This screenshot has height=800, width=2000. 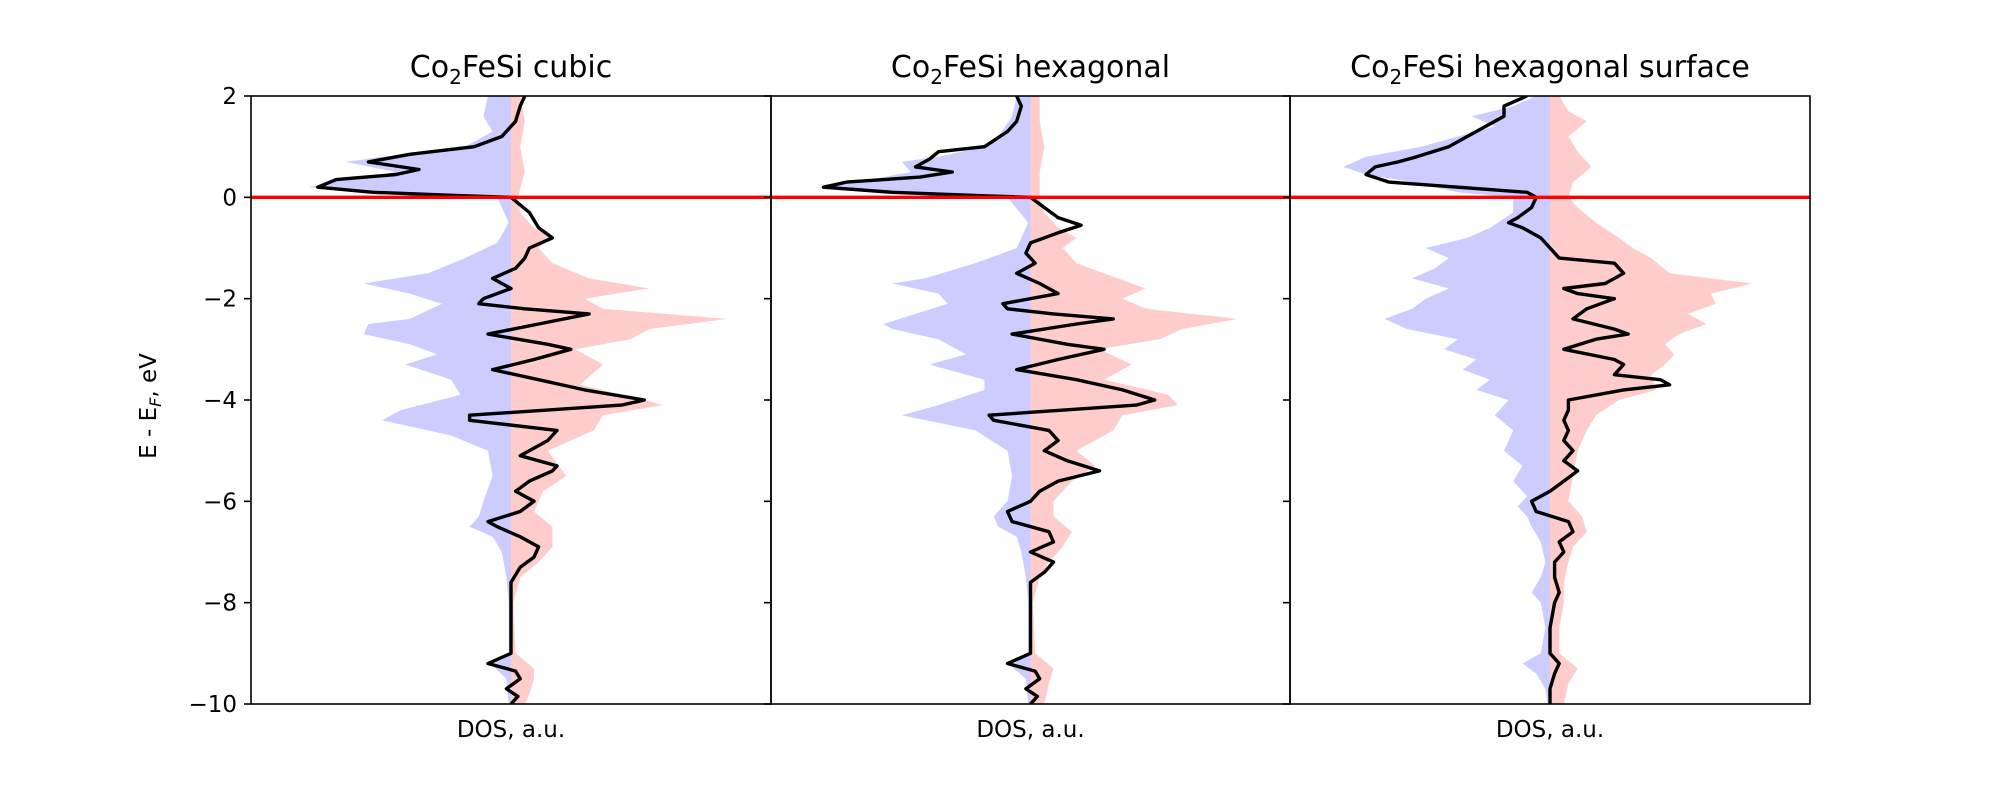 What do you see at coordinates (220, 604) in the screenshot?
I see `y-tick-label: −8` at bounding box center [220, 604].